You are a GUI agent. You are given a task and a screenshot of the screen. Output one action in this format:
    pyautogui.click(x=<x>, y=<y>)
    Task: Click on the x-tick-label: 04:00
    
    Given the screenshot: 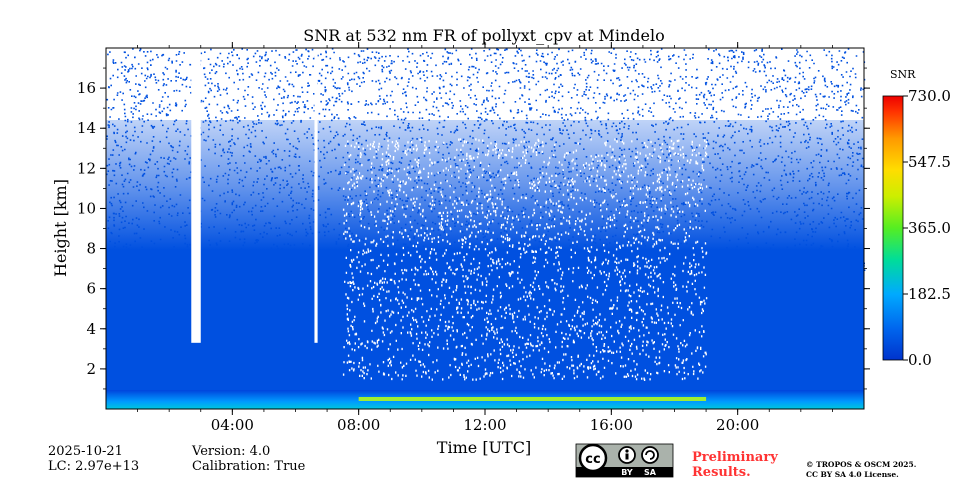 What is the action you would take?
    pyautogui.click(x=232, y=425)
    